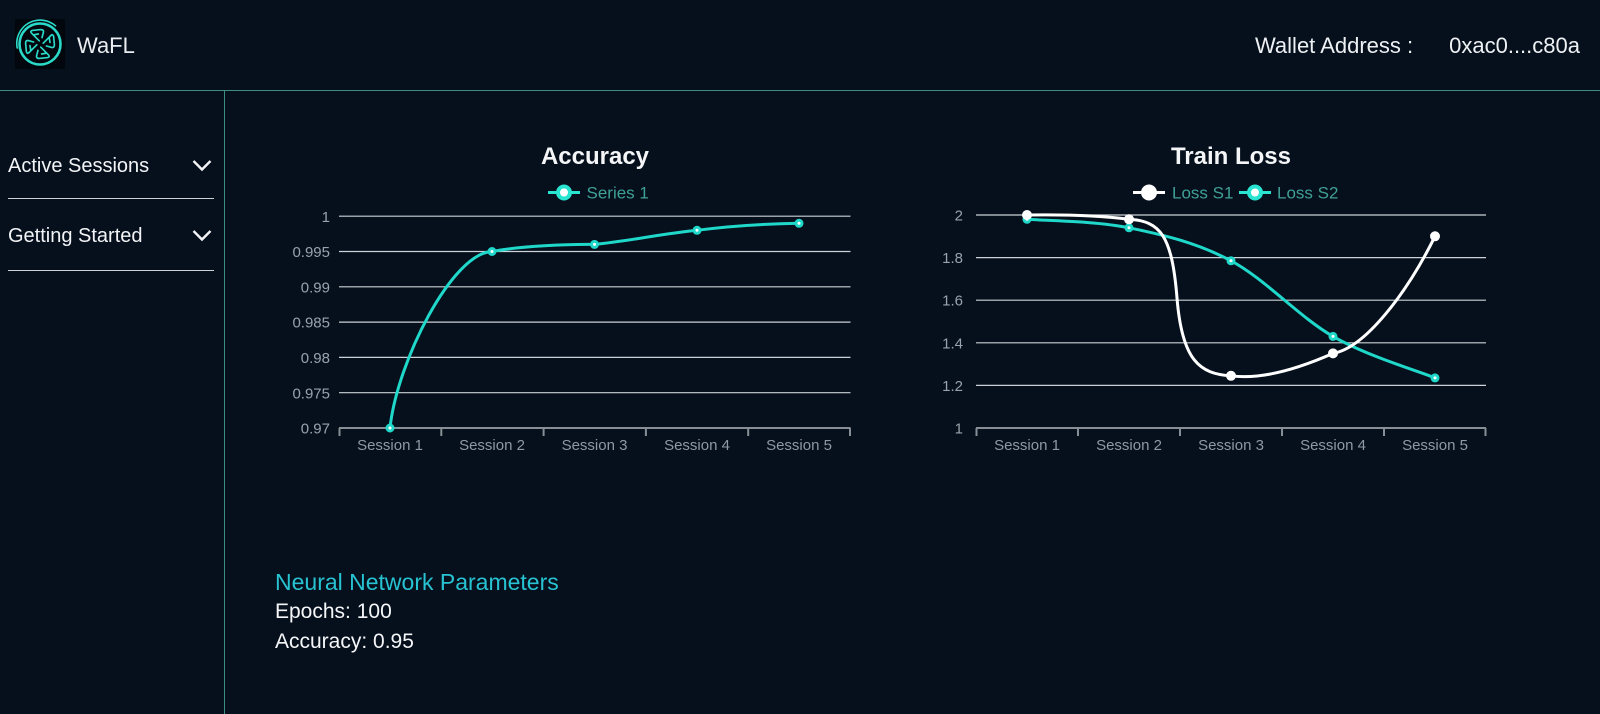 Image resolution: width=1600 pixels, height=714 pixels. Describe the element at coordinates (959, 216) in the screenshot. I see `svg-text: 2` at that location.